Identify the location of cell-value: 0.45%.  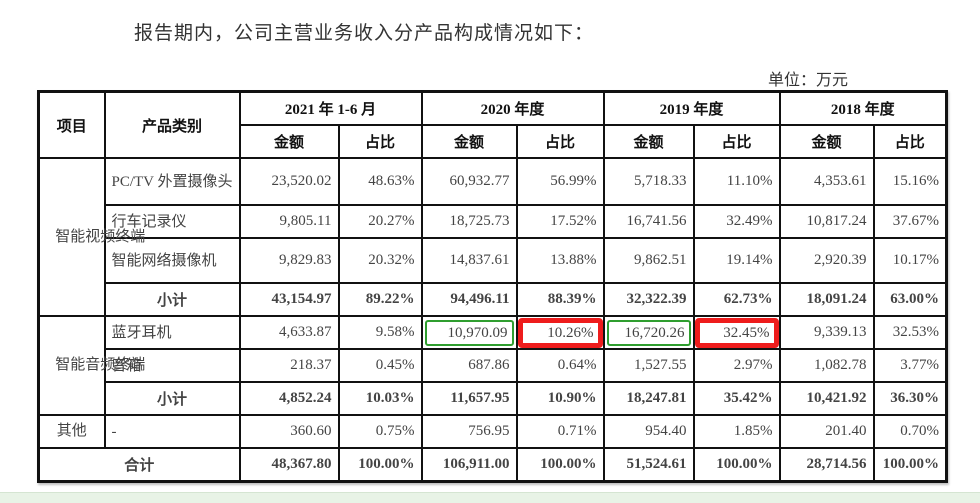
(380, 365).